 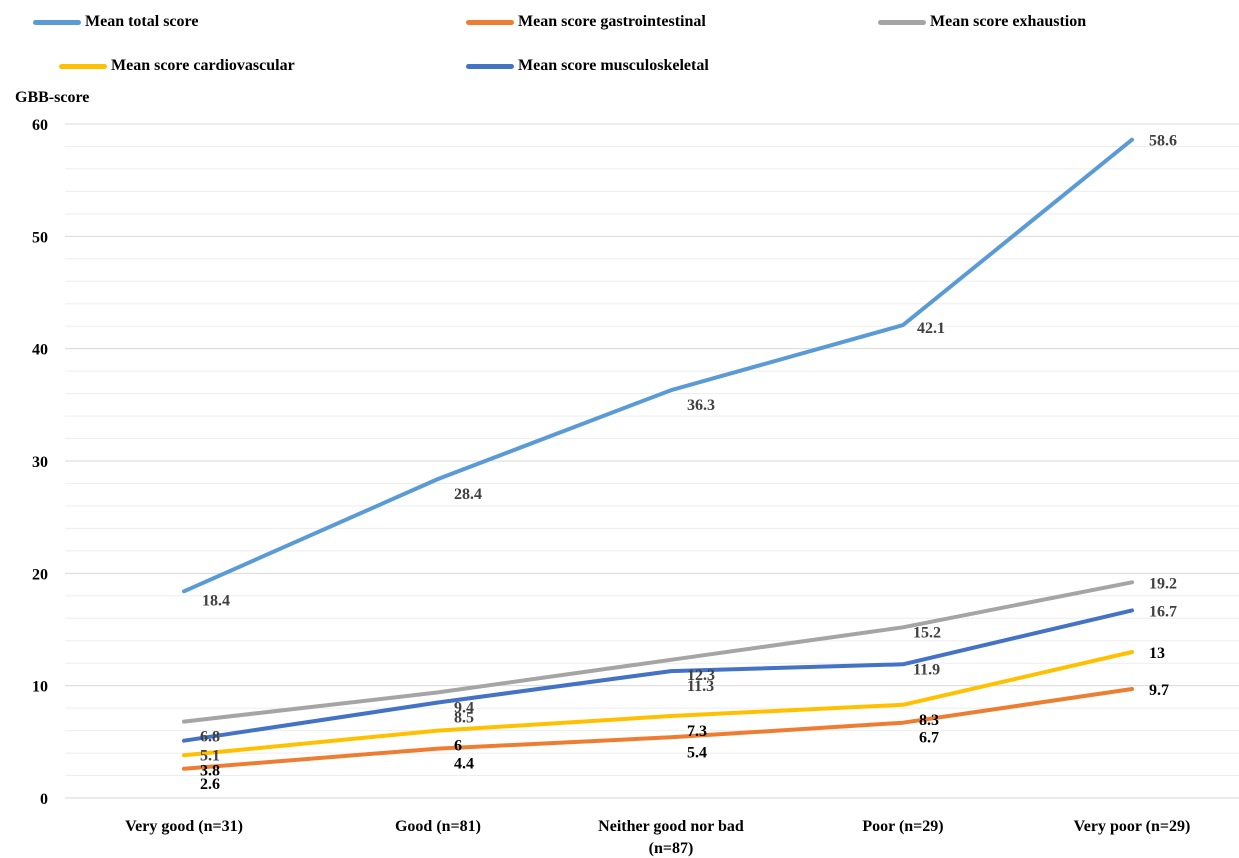 What do you see at coordinates (1132, 826) in the screenshot?
I see `x-tick-label: Very poor (n=29)` at bounding box center [1132, 826].